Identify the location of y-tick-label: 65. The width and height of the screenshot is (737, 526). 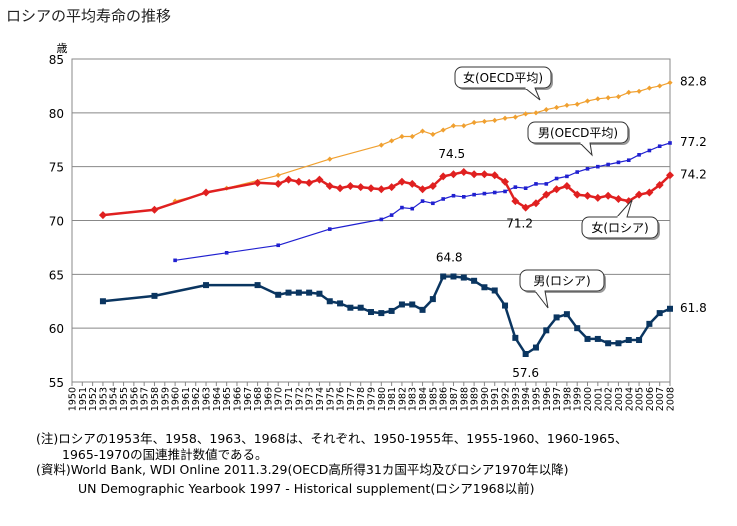
(56, 275).